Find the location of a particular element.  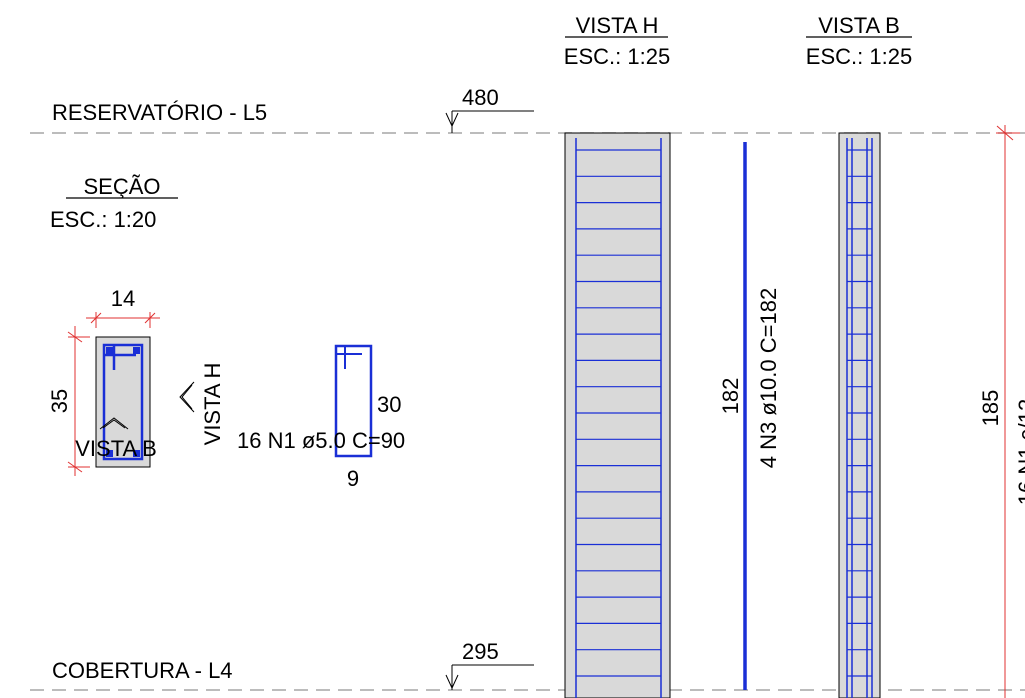

overall-height-dimension: 185 16 N1 c/12 is located at coordinates (1001, 411).